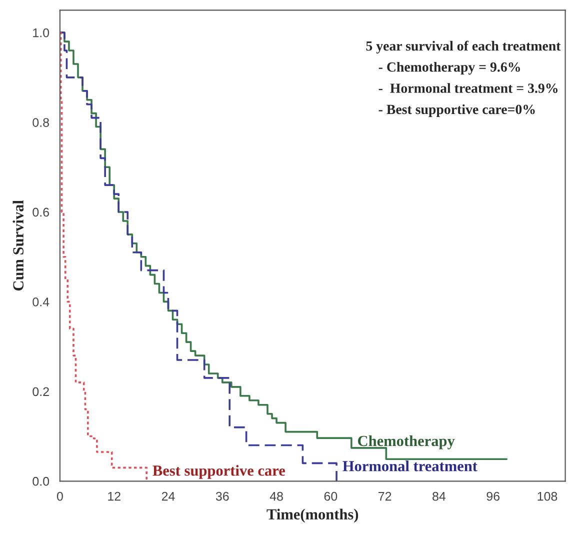  I want to click on x-tick-label: 72, so click(385, 496).